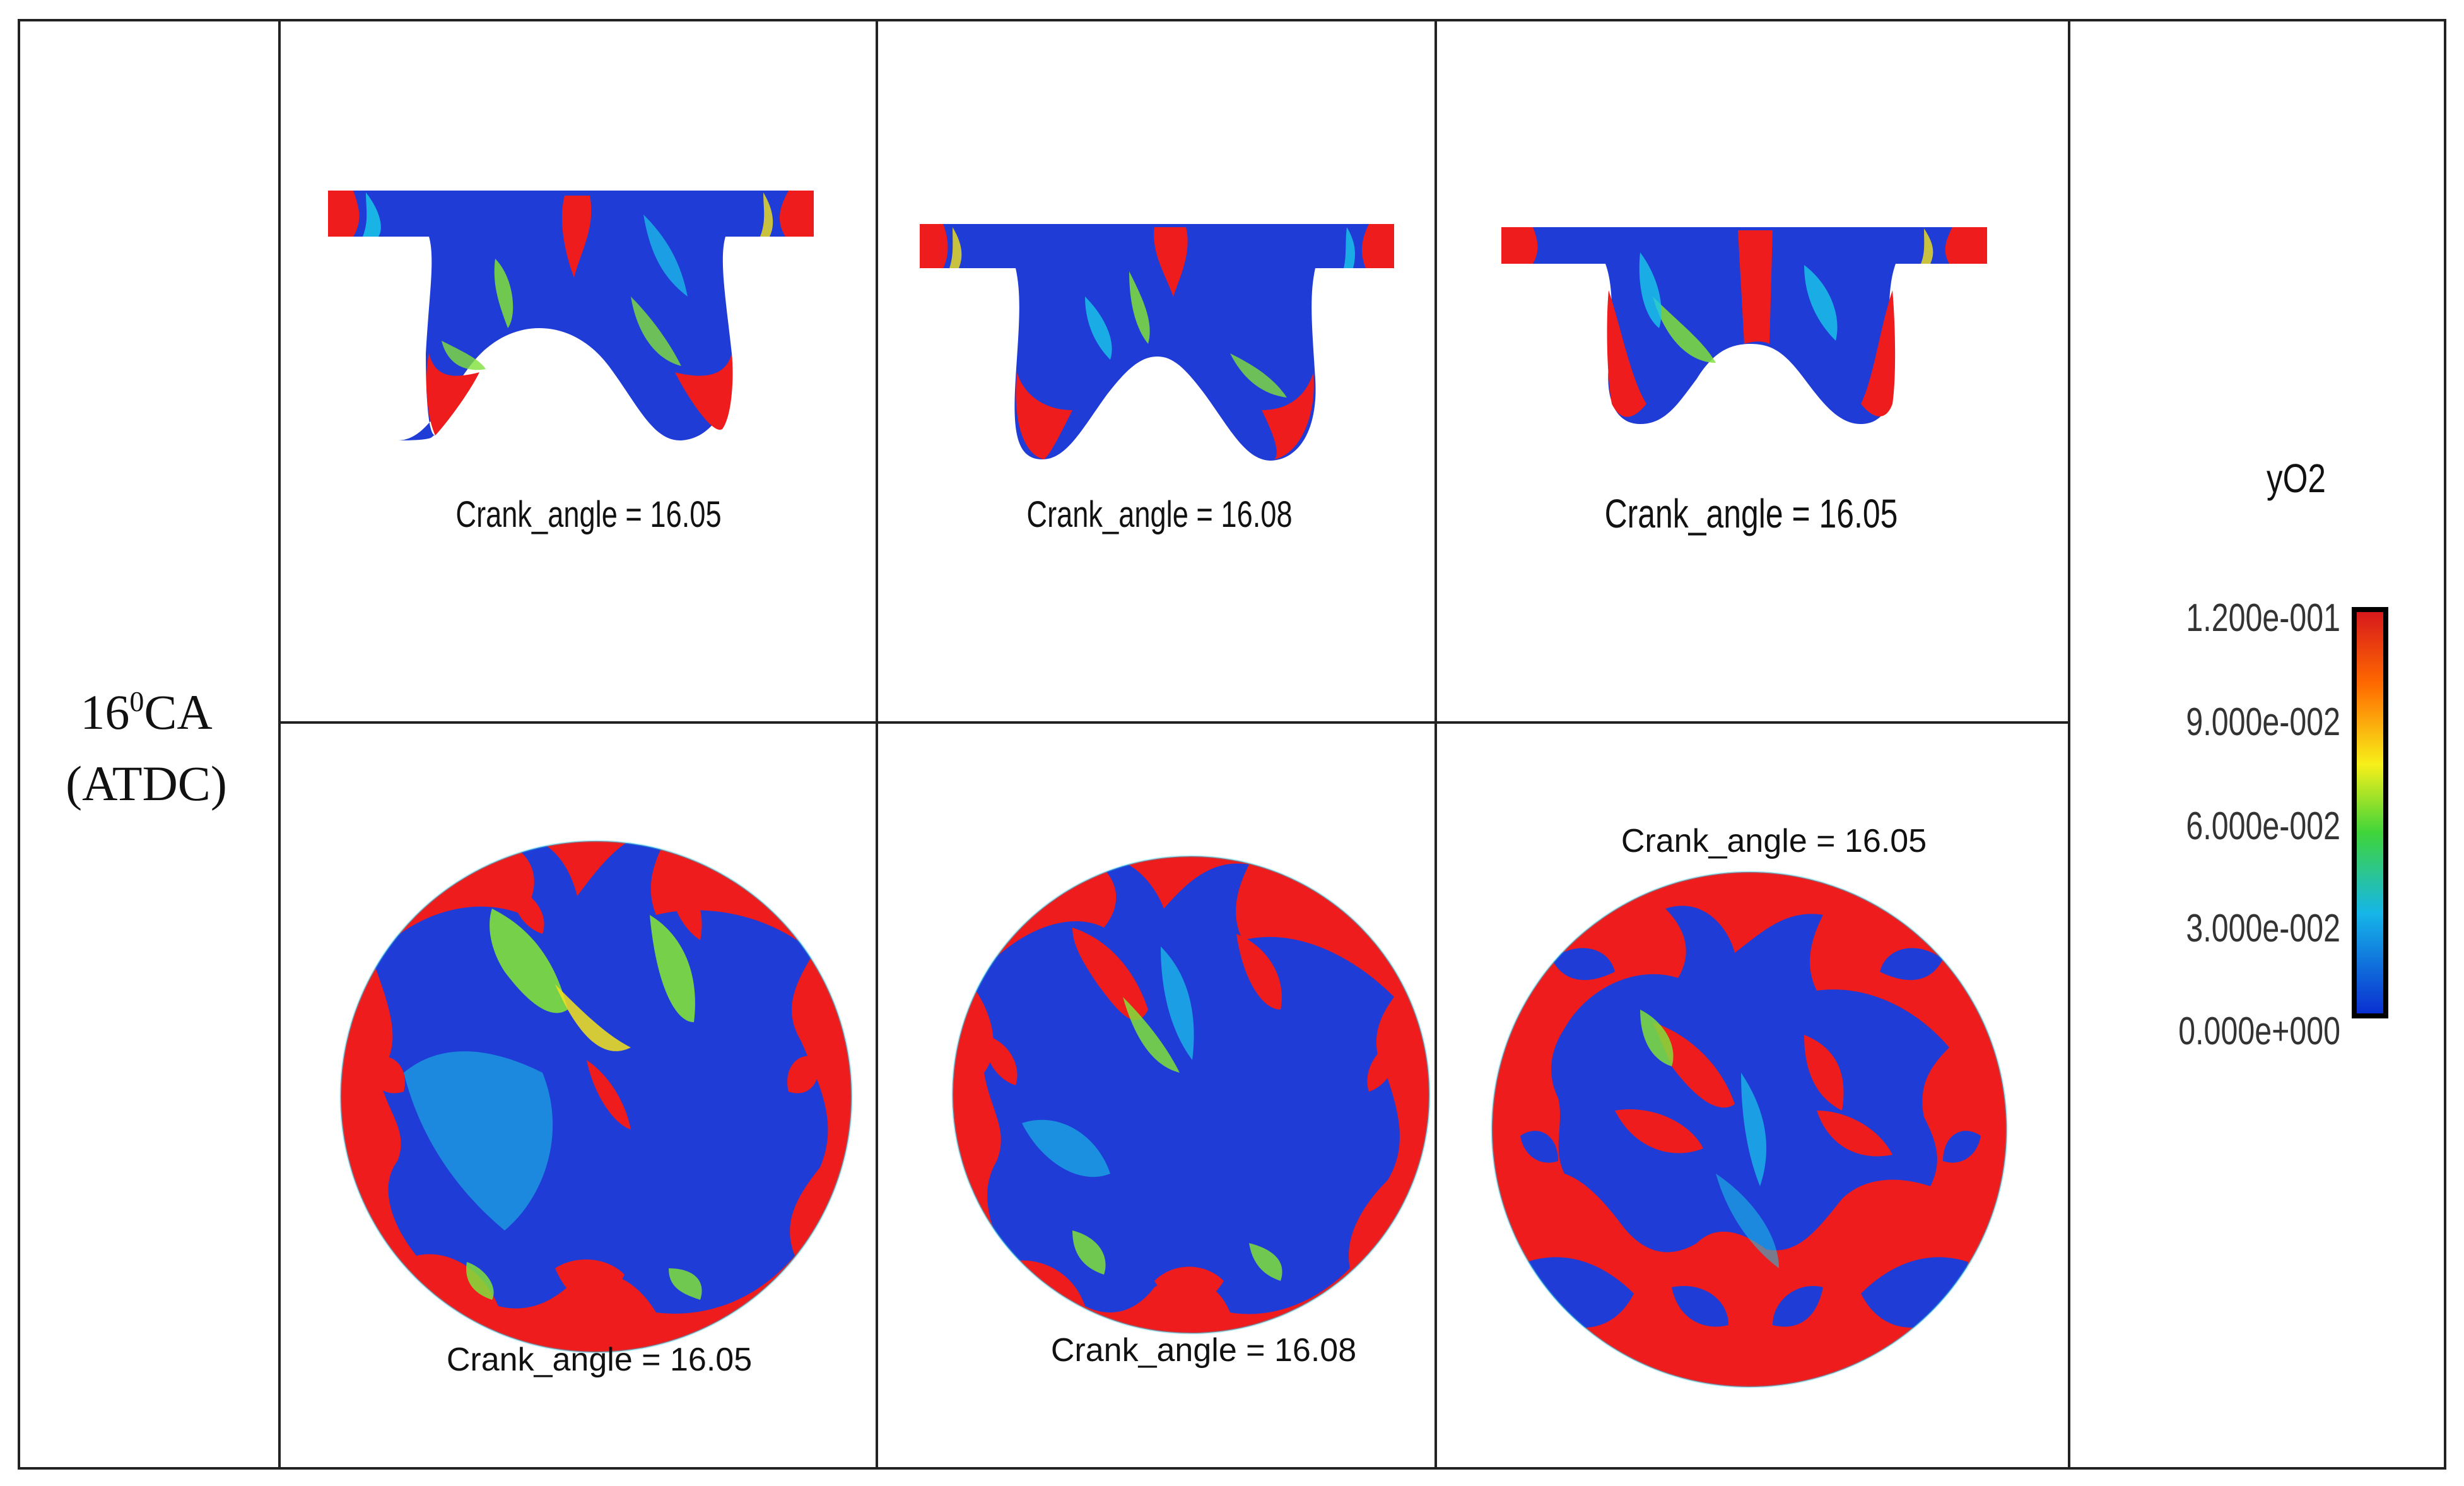 The width and height of the screenshot is (2464, 1486). I want to click on top-view-panel-1: Crank_angle = 16.05, so click(596, 1109).